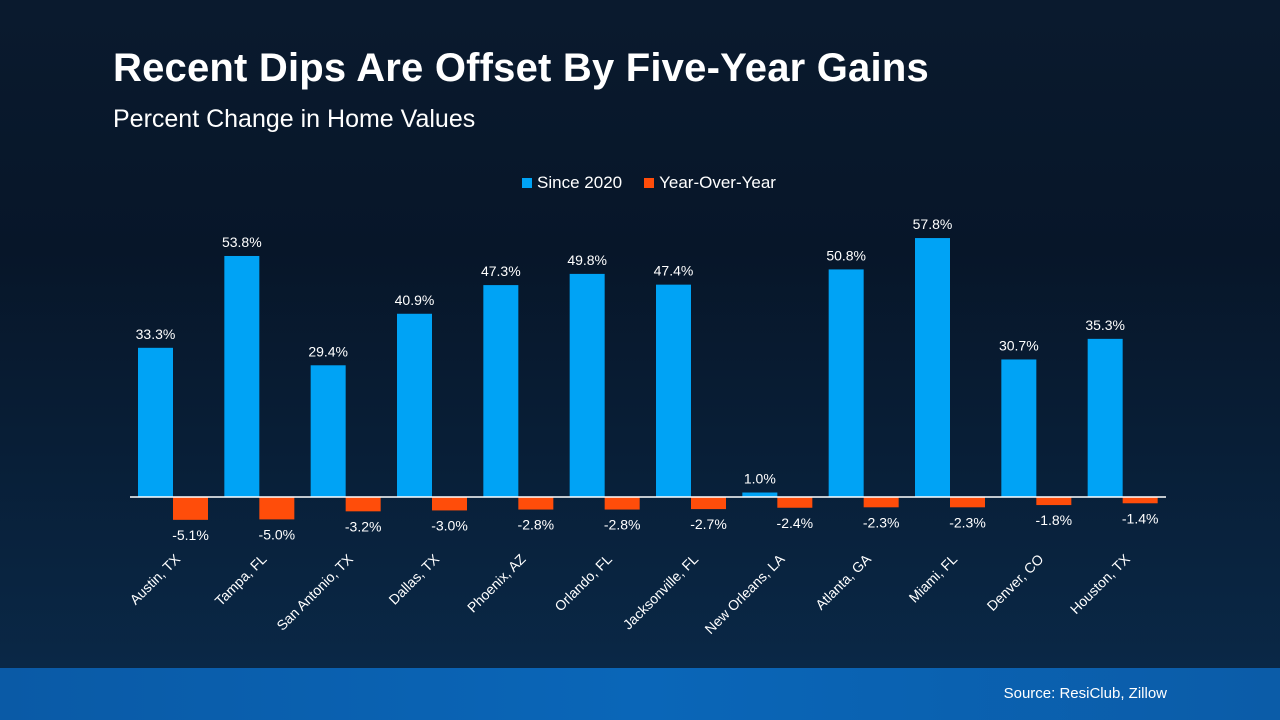 The image size is (1280, 720). Describe the element at coordinates (583, 583) in the screenshot. I see `category-label-orlando-fl: Orlando, FL` at that location.